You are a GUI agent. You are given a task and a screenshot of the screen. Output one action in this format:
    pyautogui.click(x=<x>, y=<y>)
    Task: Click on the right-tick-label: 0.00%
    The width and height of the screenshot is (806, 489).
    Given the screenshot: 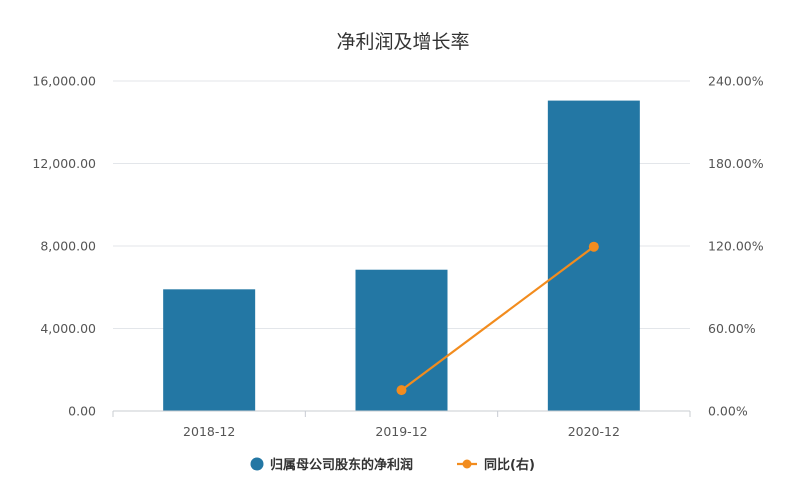 What is the action you would take?
    pyautogui.click(x=728, y=411)
    